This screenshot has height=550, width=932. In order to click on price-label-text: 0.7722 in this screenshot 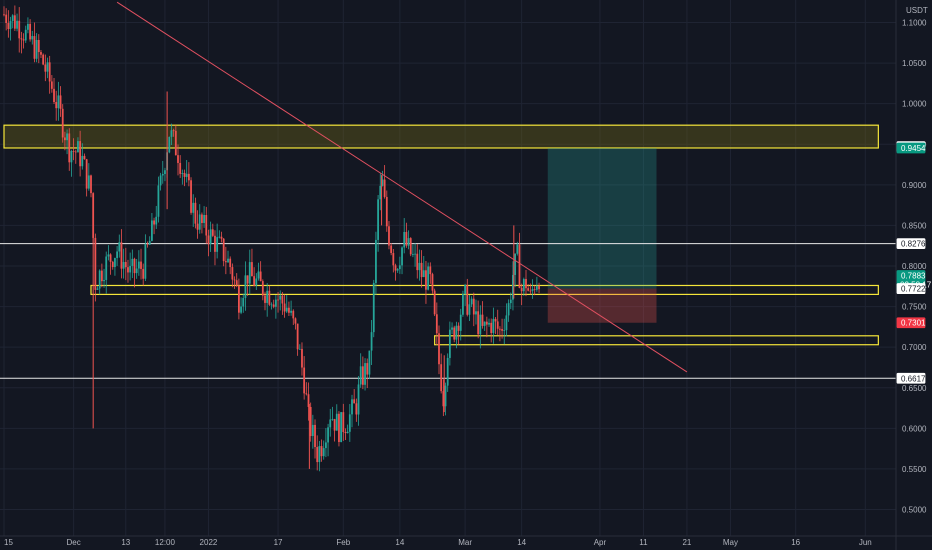, I will do `click(913, 289)`.